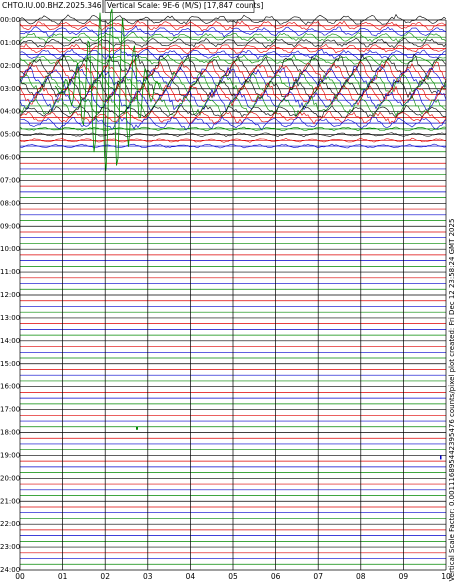  Describe the element at coordinates (52, 5) in the screenshot. I see `station-title: CHTO.IU.00.BHZ.2025.346` at that location.